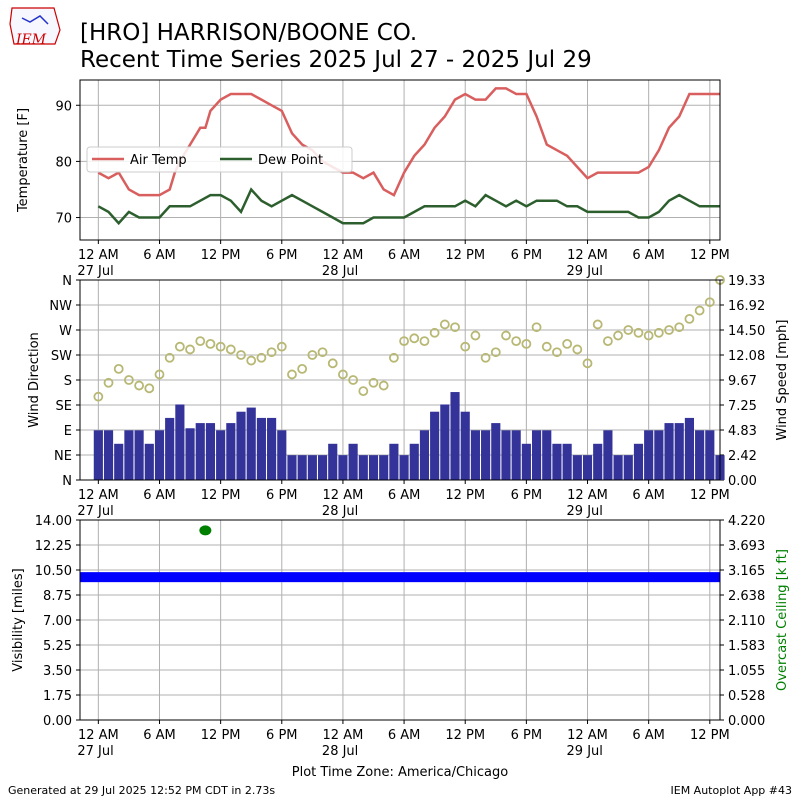 Image resolution: width=800 pixels, height=800 pixels. What do you see at coordinates (732, 790) in the screenshot?
I see `footer-app: IEM Autoplot App #43` at bounding box center [732, 790].